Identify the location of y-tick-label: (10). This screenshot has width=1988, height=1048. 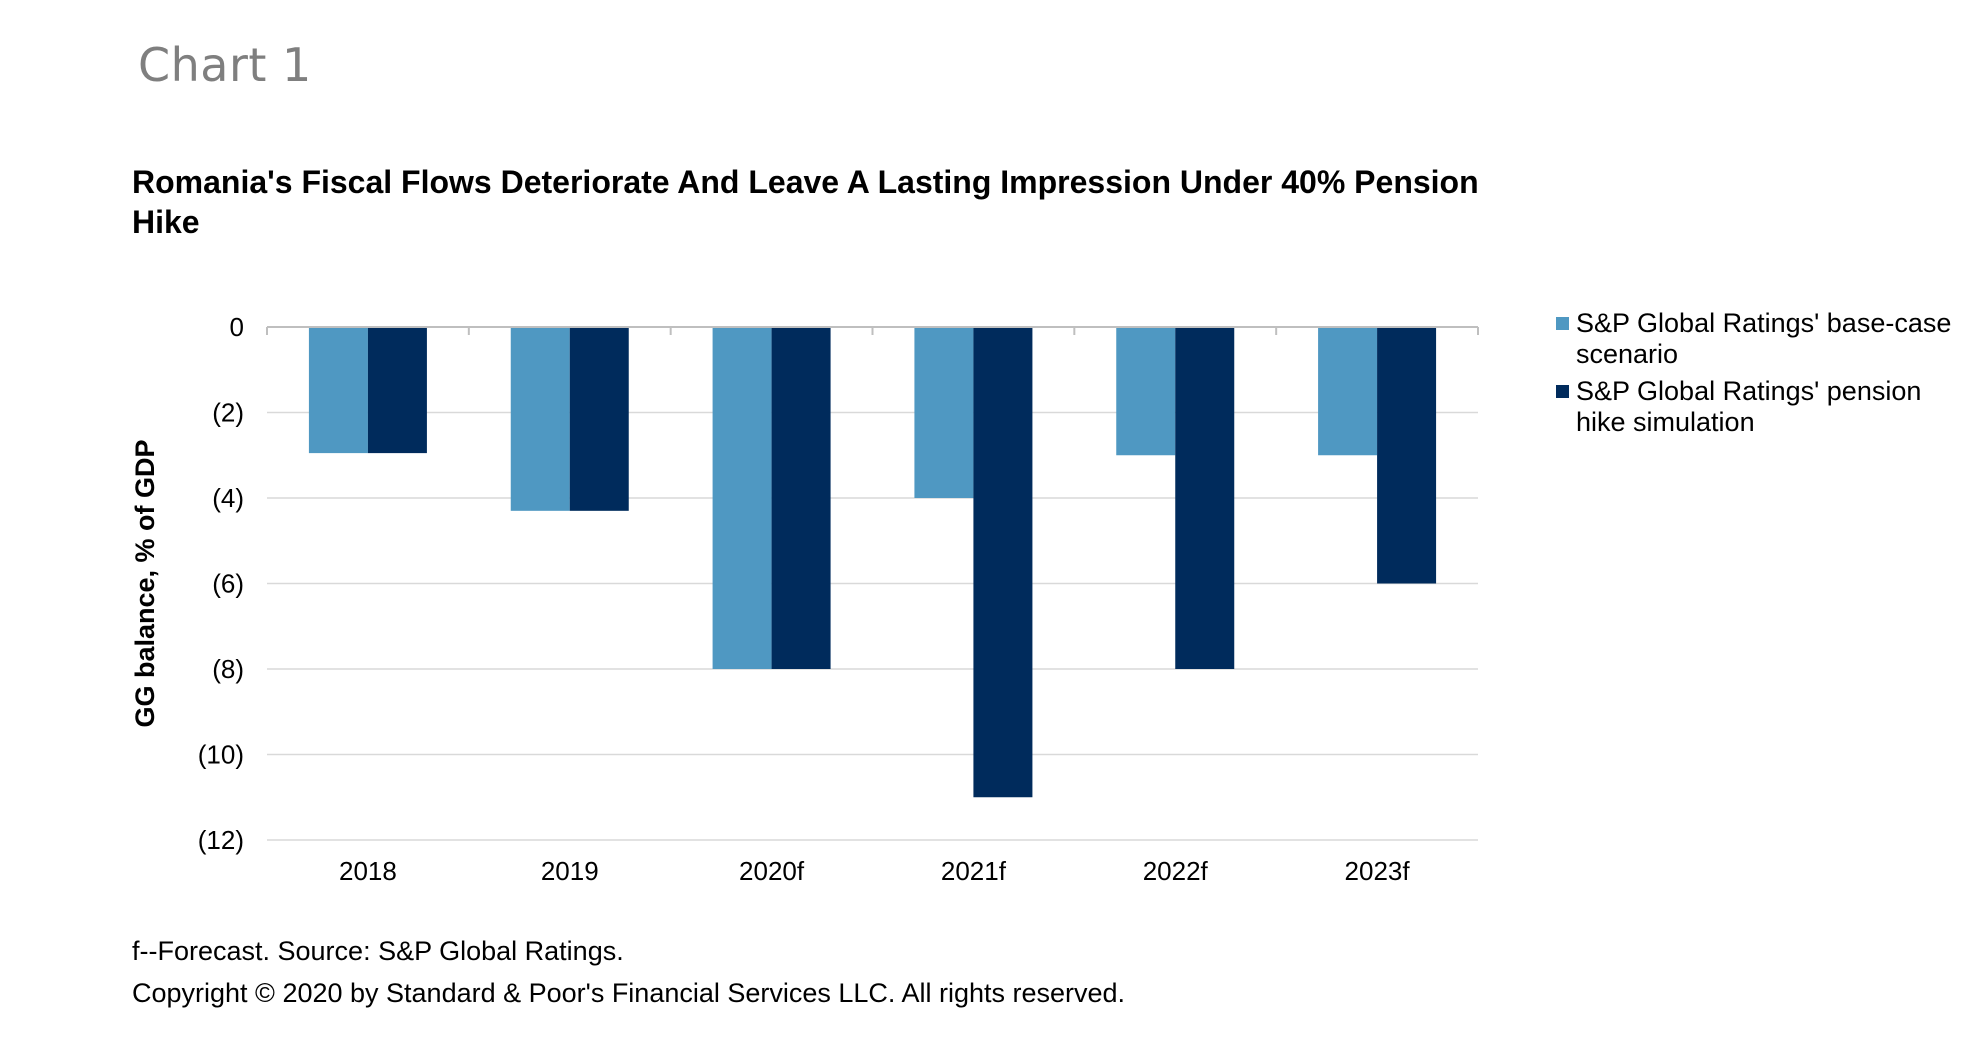
(221, 755).